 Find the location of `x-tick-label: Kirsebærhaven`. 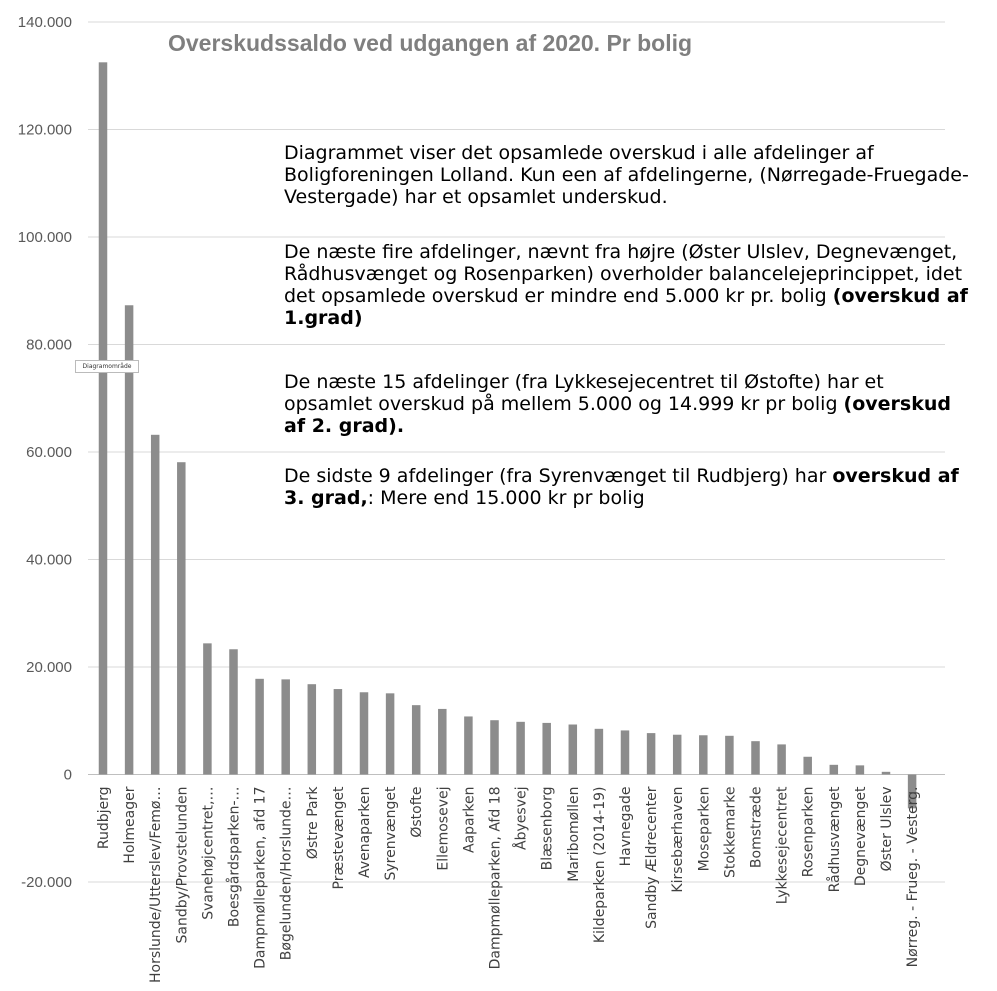

x-tick-label: Kirsebærhaven is located at coordinates (678, 840).